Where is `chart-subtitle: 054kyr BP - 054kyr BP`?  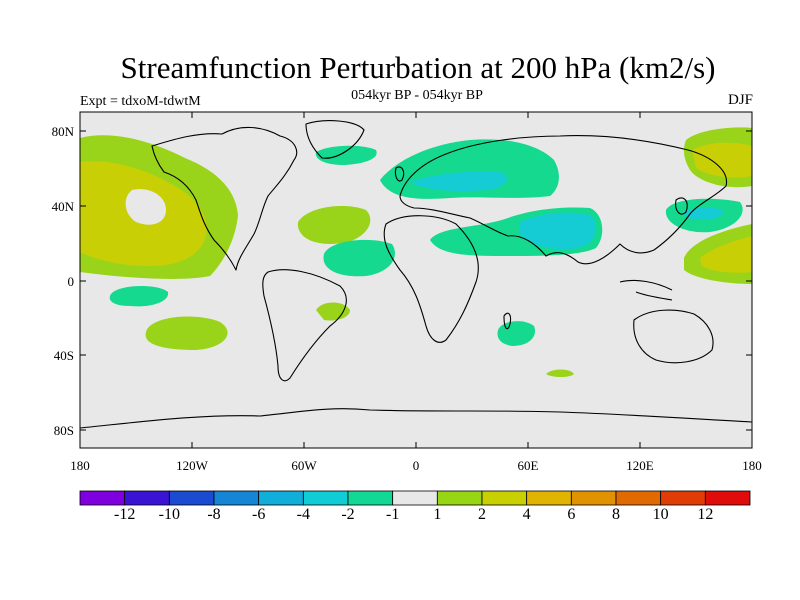 chart-subtitle: 054kyr BP - 054kyr BP is located at coordinates (417, 95).